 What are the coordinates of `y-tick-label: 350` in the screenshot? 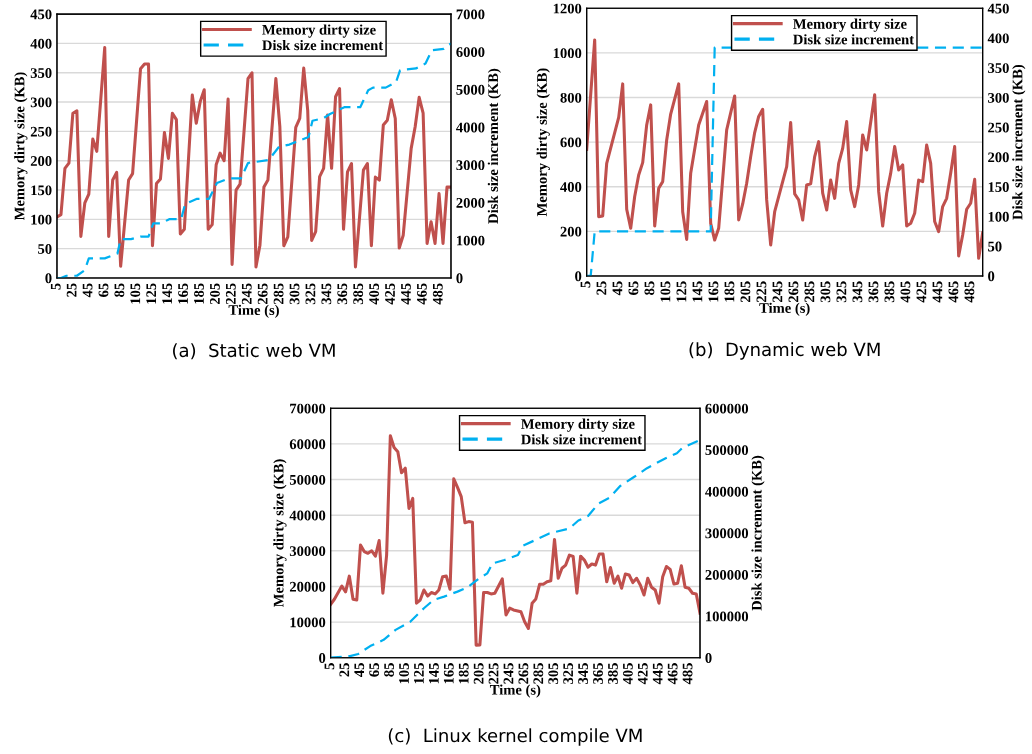 It's located at (41, 73).